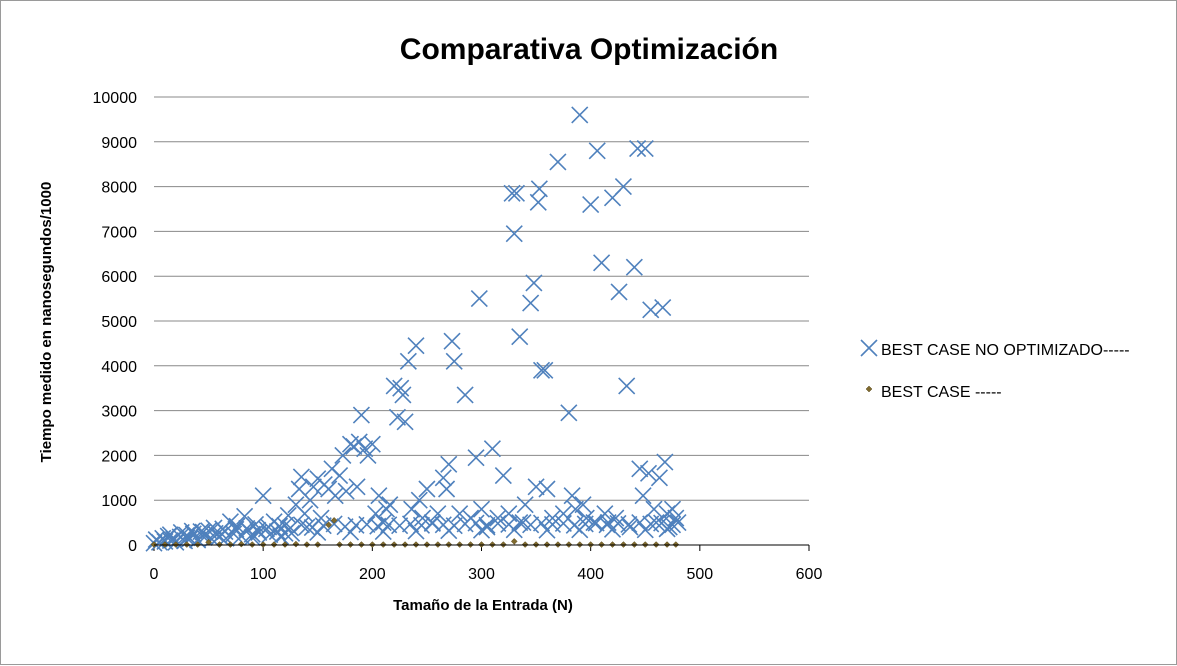 The width and height of the screenshot is (1177, 666). What do you see at coordinates (119, 322) in the screenshot?
I see `y-tick-label: 5000` at bounding box center [119, 322].